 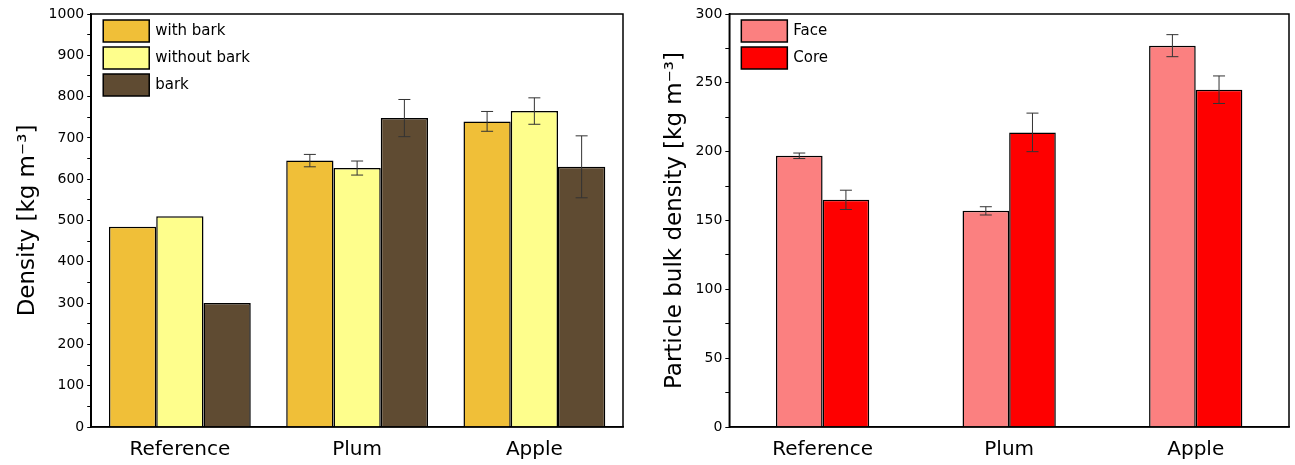 What do you see at coordinates (71, 136) in the screenshot?
I see `y-tick-label: 700` at bounding box center [71, 136].